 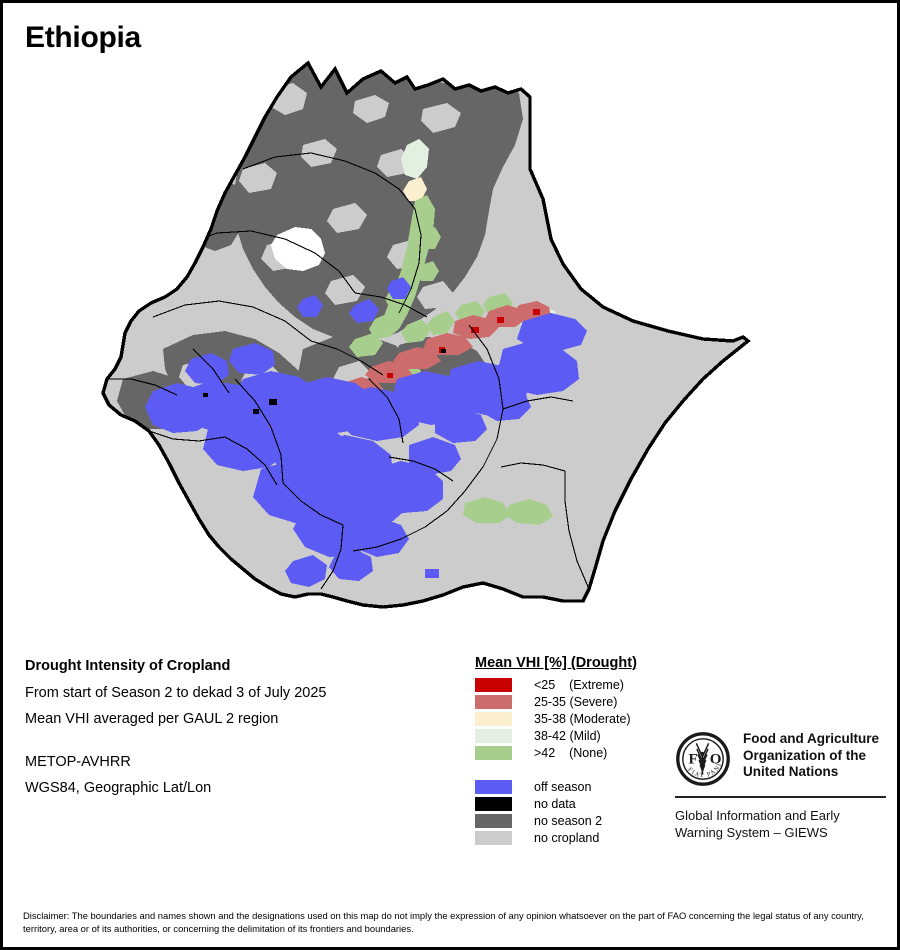 I want to click on lake-tana, so click(x=298, y=249).